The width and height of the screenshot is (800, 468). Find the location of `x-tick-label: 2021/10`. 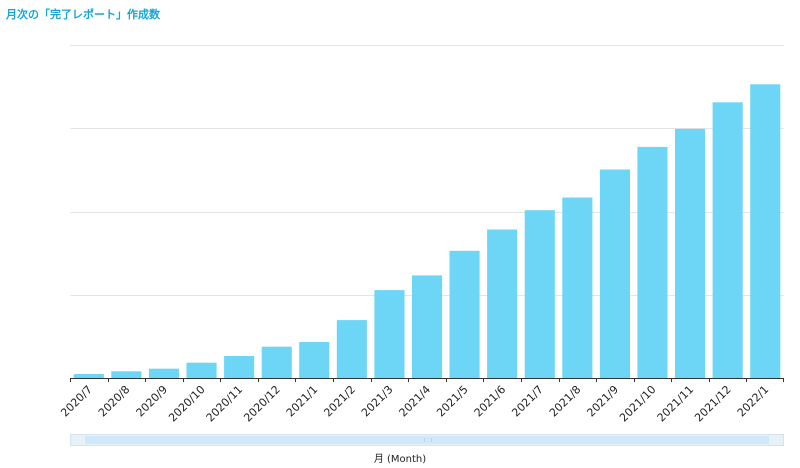

x-tick-label: 2021/10 is located at coordinates (638, 404).